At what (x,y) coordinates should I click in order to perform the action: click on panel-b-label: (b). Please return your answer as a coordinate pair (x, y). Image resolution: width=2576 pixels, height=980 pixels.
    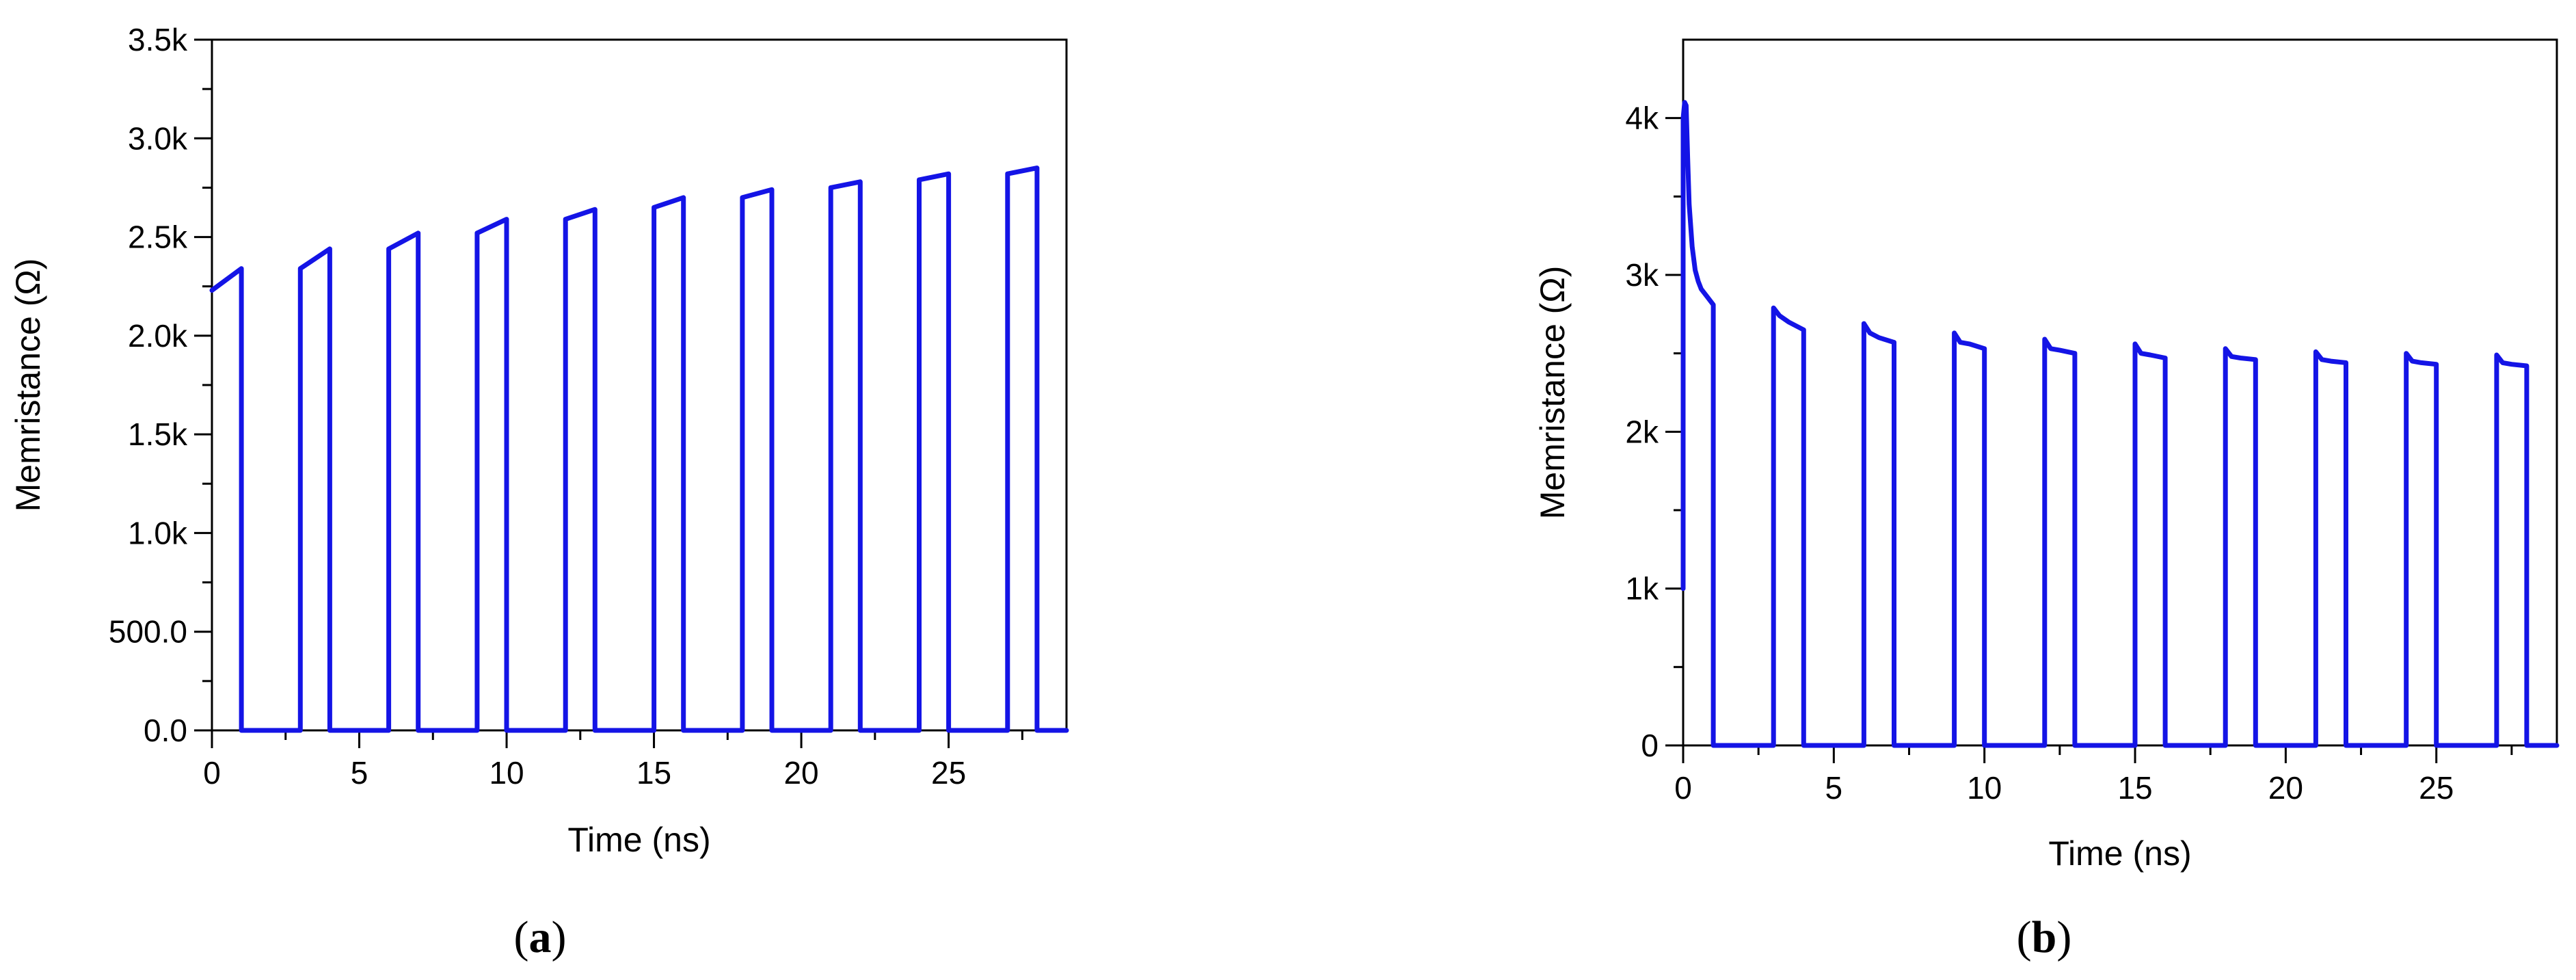
    Looking at the image, I should click on (2044, 937).